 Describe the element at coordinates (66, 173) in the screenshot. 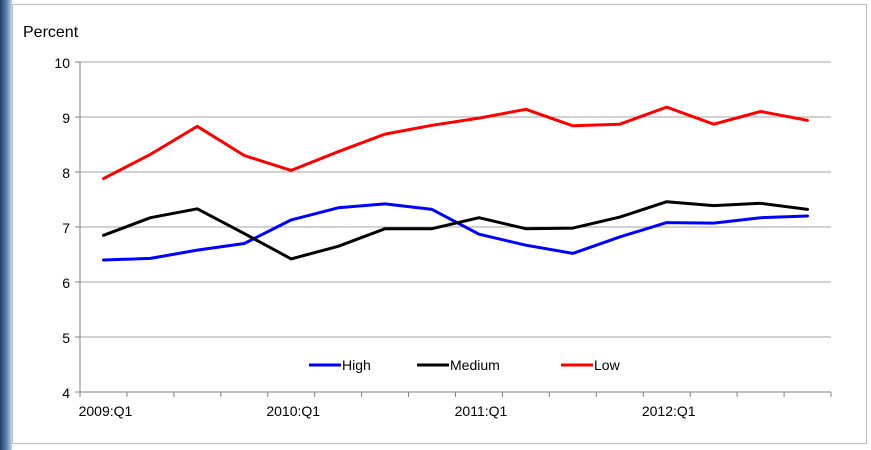

I see `y-tick-label: 8` at that location.